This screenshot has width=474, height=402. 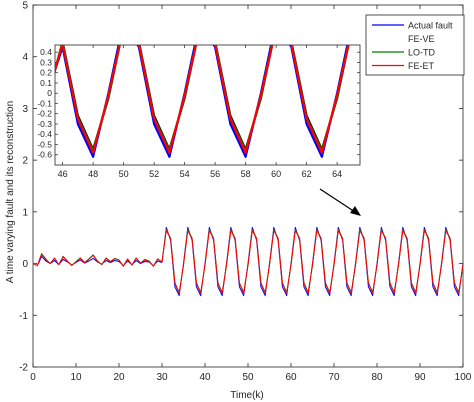 What do you see at coordinates (119, 377) in the screenshot?
I see `x-tick-label: 20` at bounding box center [119, 377].